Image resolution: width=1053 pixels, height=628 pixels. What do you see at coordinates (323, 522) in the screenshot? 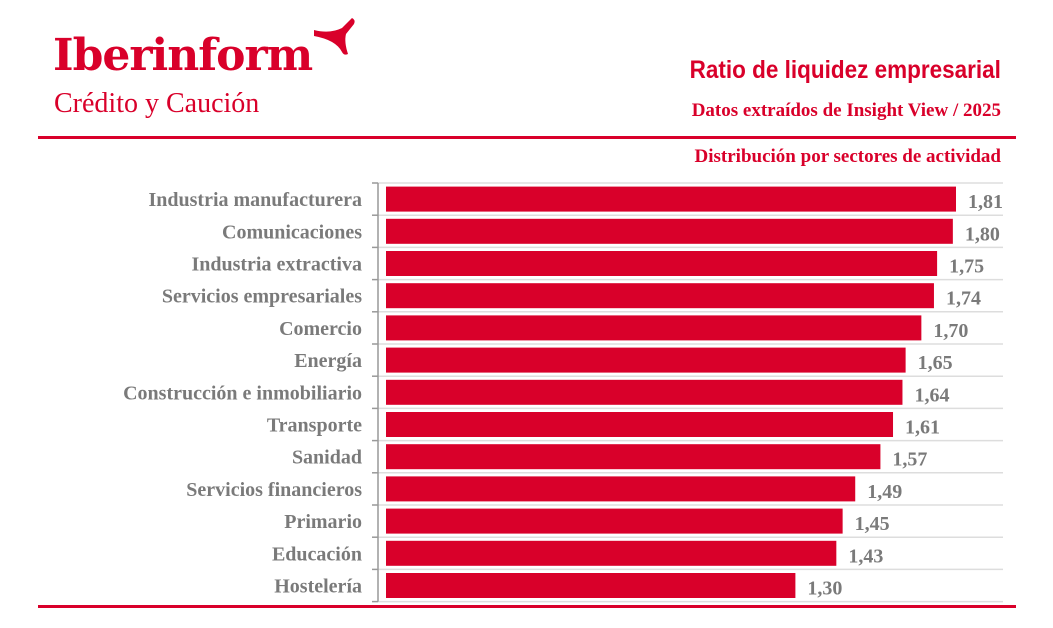
I see `category-label: Primario` at bounding box center [323, 522].